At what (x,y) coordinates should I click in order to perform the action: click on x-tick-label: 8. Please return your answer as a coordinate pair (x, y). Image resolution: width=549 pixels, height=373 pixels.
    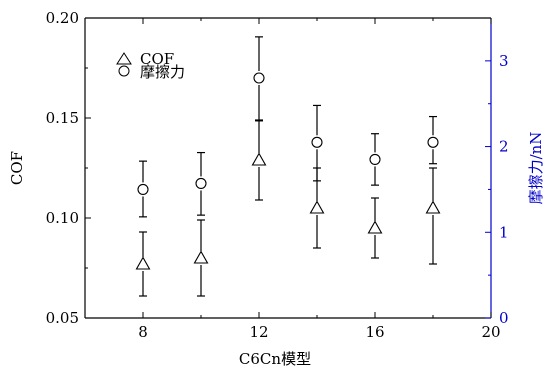
    Looking at the image, I should click on (143, 332).